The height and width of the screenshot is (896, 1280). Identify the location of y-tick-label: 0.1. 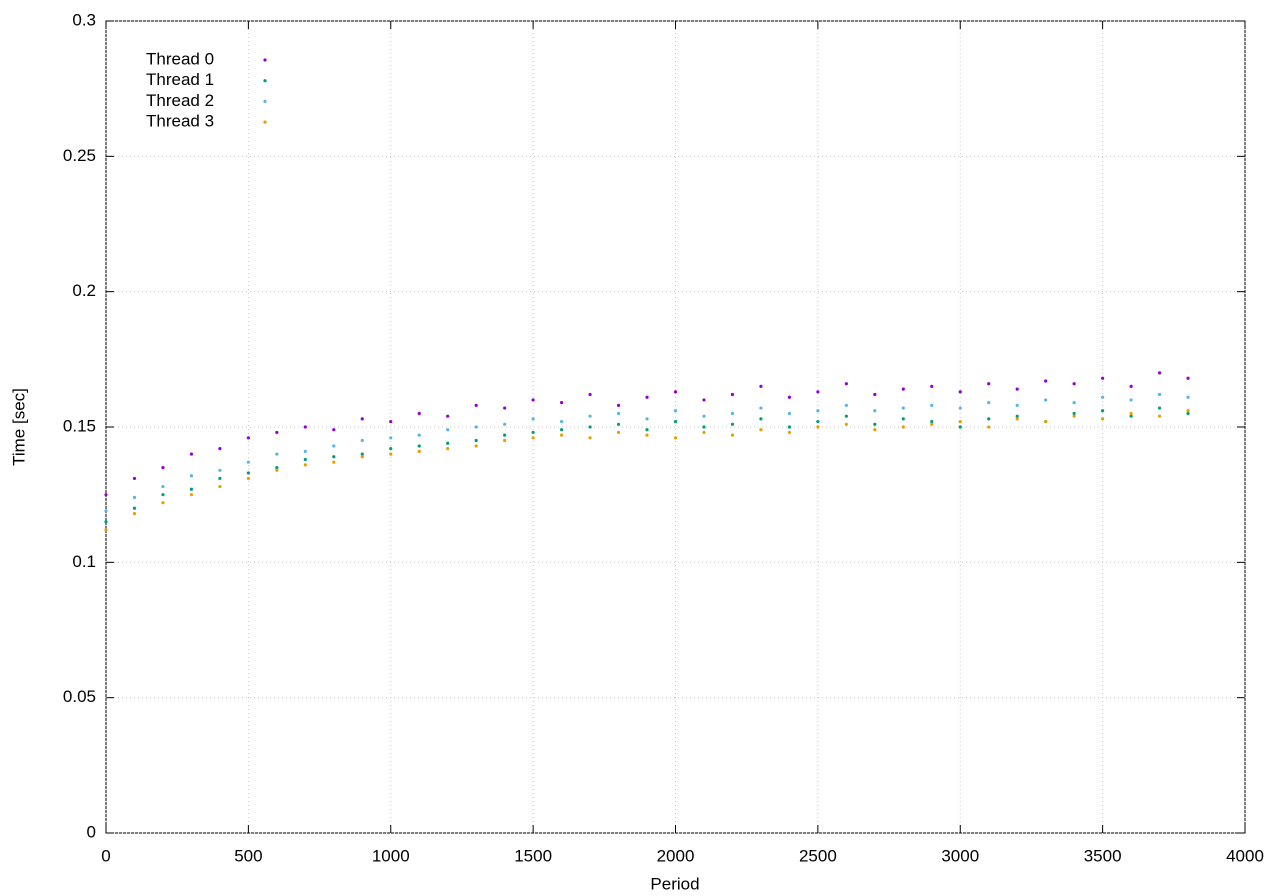
(84, 561).